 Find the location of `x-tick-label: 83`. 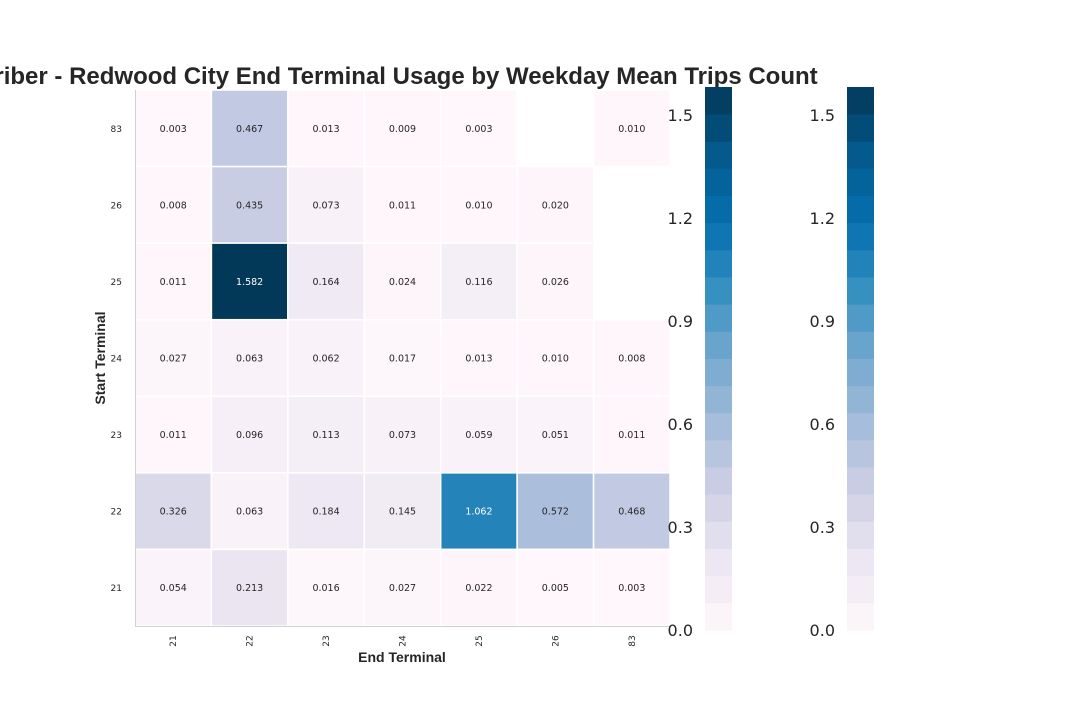

x-tick-label: 83 is located at coordinates (633, 640).